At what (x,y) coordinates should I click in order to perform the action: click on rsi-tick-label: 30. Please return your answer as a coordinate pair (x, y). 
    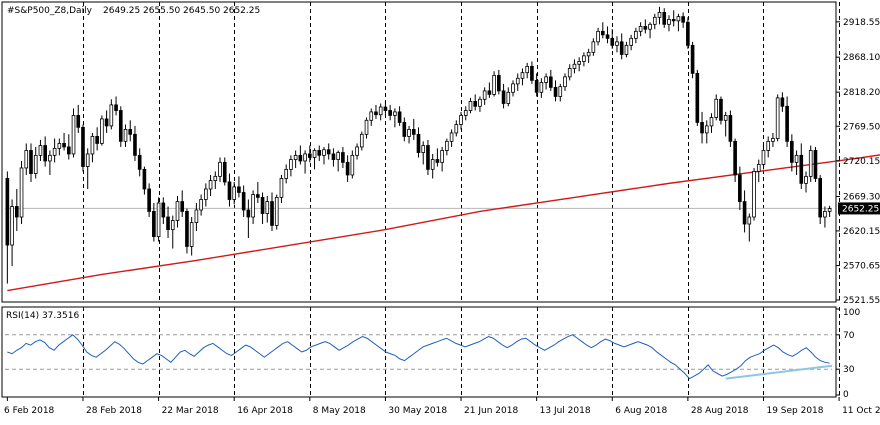
    Looking at the image, I should click on (849, 370).